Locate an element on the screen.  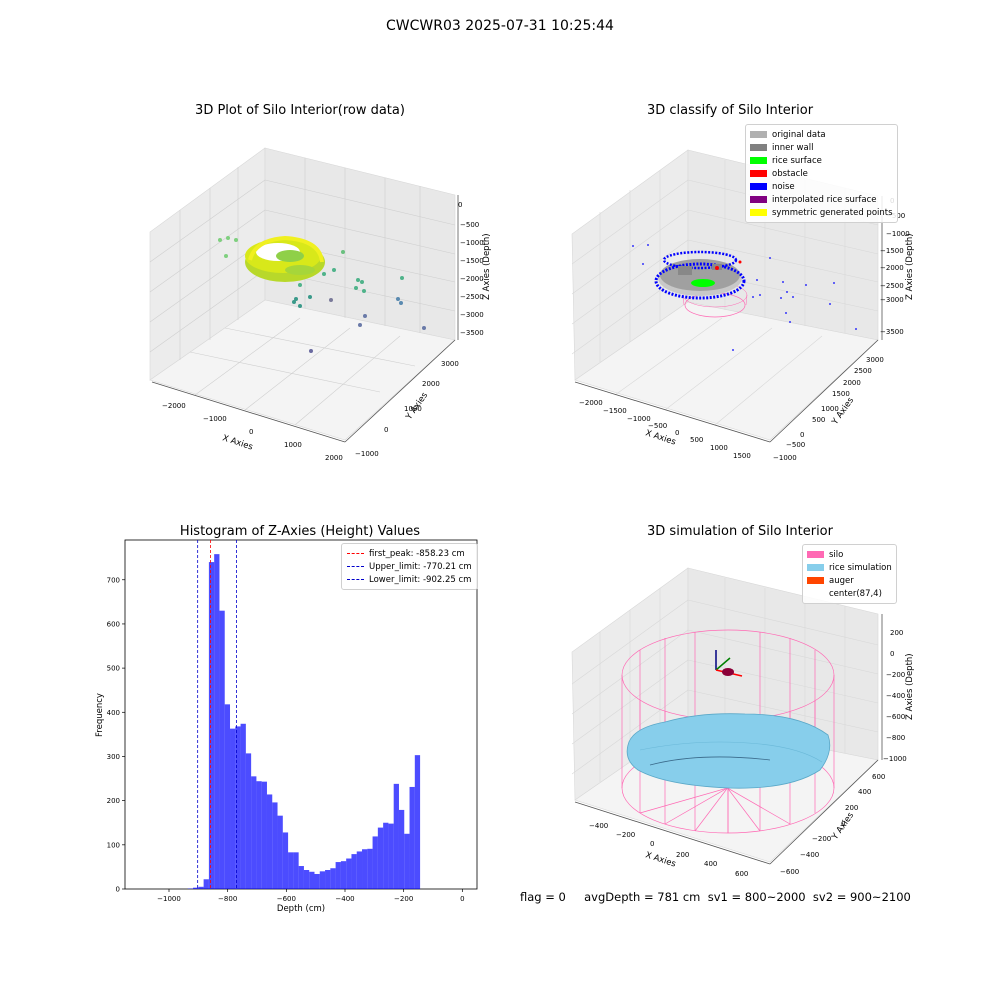
histogram-y-tick-label: 400 is located at coordinates (113, 713).